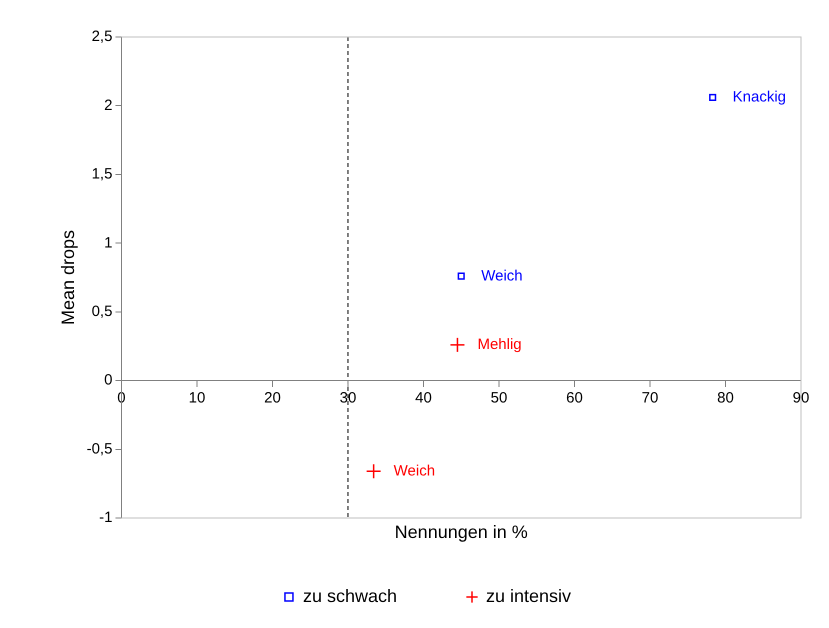  What do you see at coordinates (529, 596) in the screenshot?
I see `legend-label: zu intensiv` at bounding box center [529, 596].